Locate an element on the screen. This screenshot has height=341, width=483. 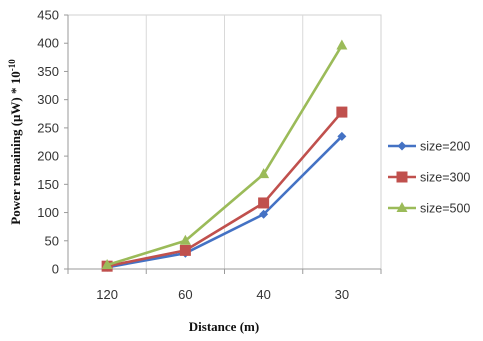
legend-entry: size=200 is located at coordinates (429, 147).